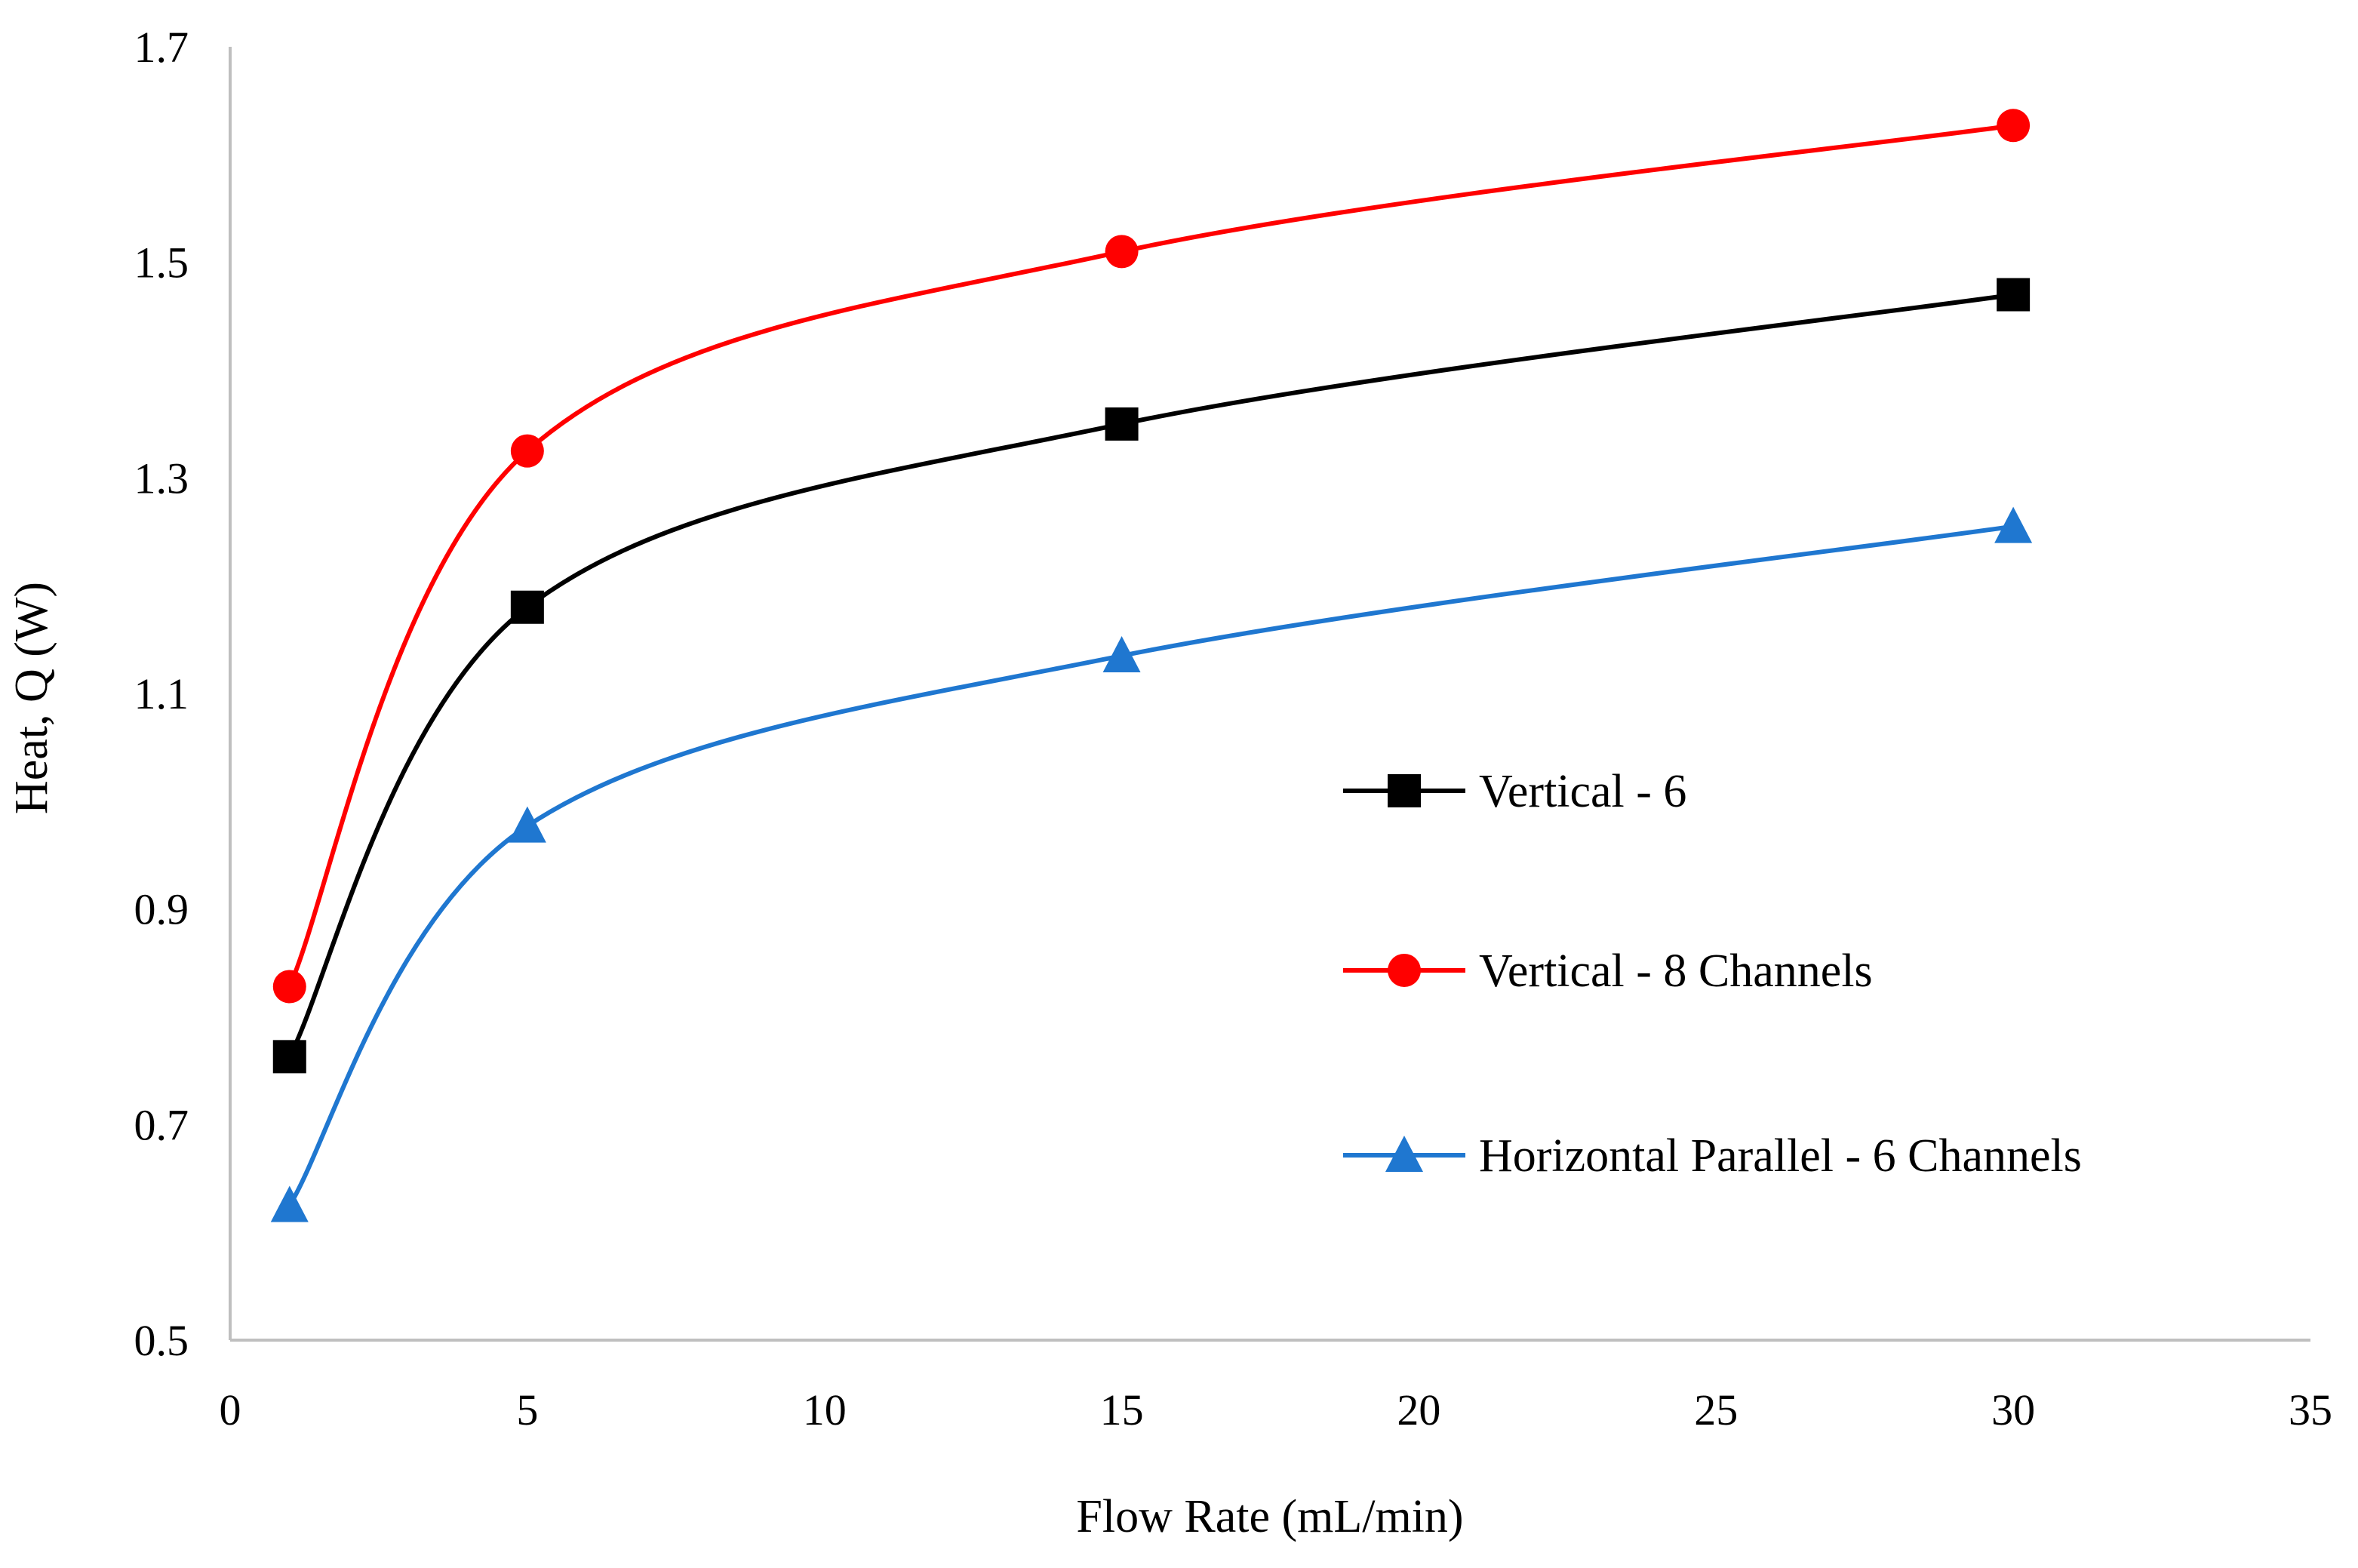 The height and width of the screenshot is (1568, 2358). Describe the element at coordinates (161, 1340) in the screenshot. I see `y-tick-label: 0.5` at that location.